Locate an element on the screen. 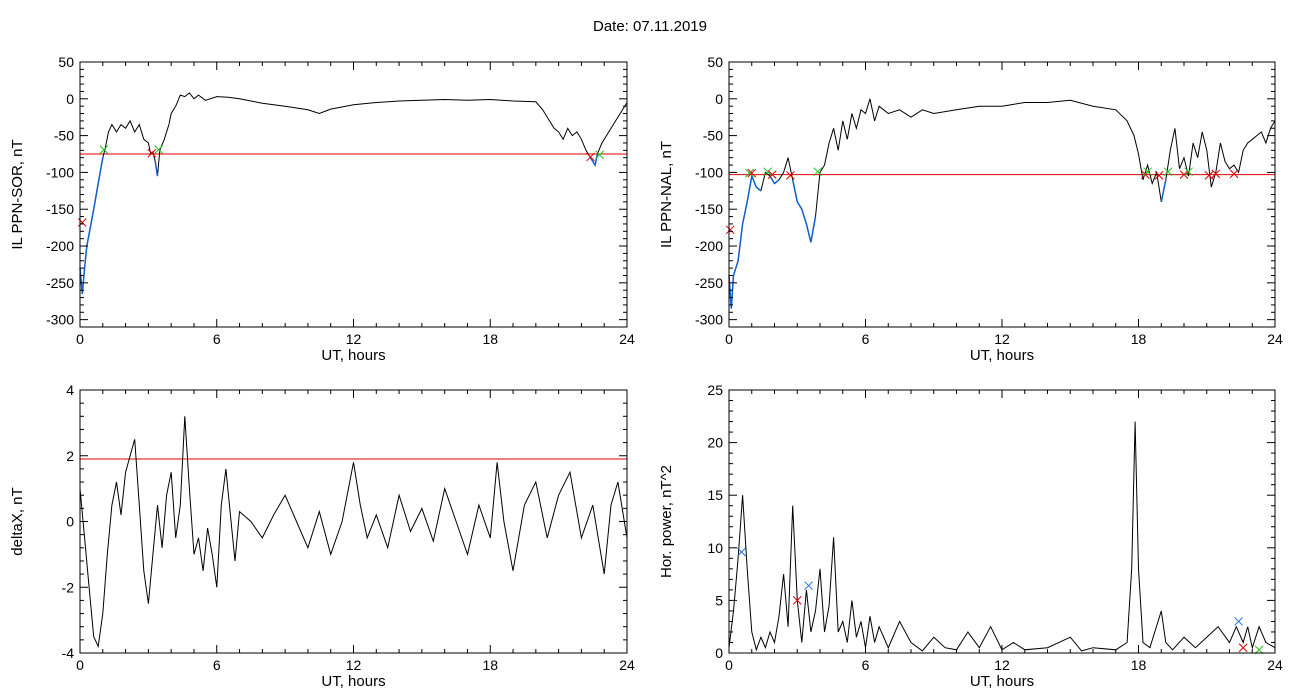 The width and height of the screenshot is (1300, 700). y-axis-label: Hor. power, nT^2 is located at coordinates (666, 521).